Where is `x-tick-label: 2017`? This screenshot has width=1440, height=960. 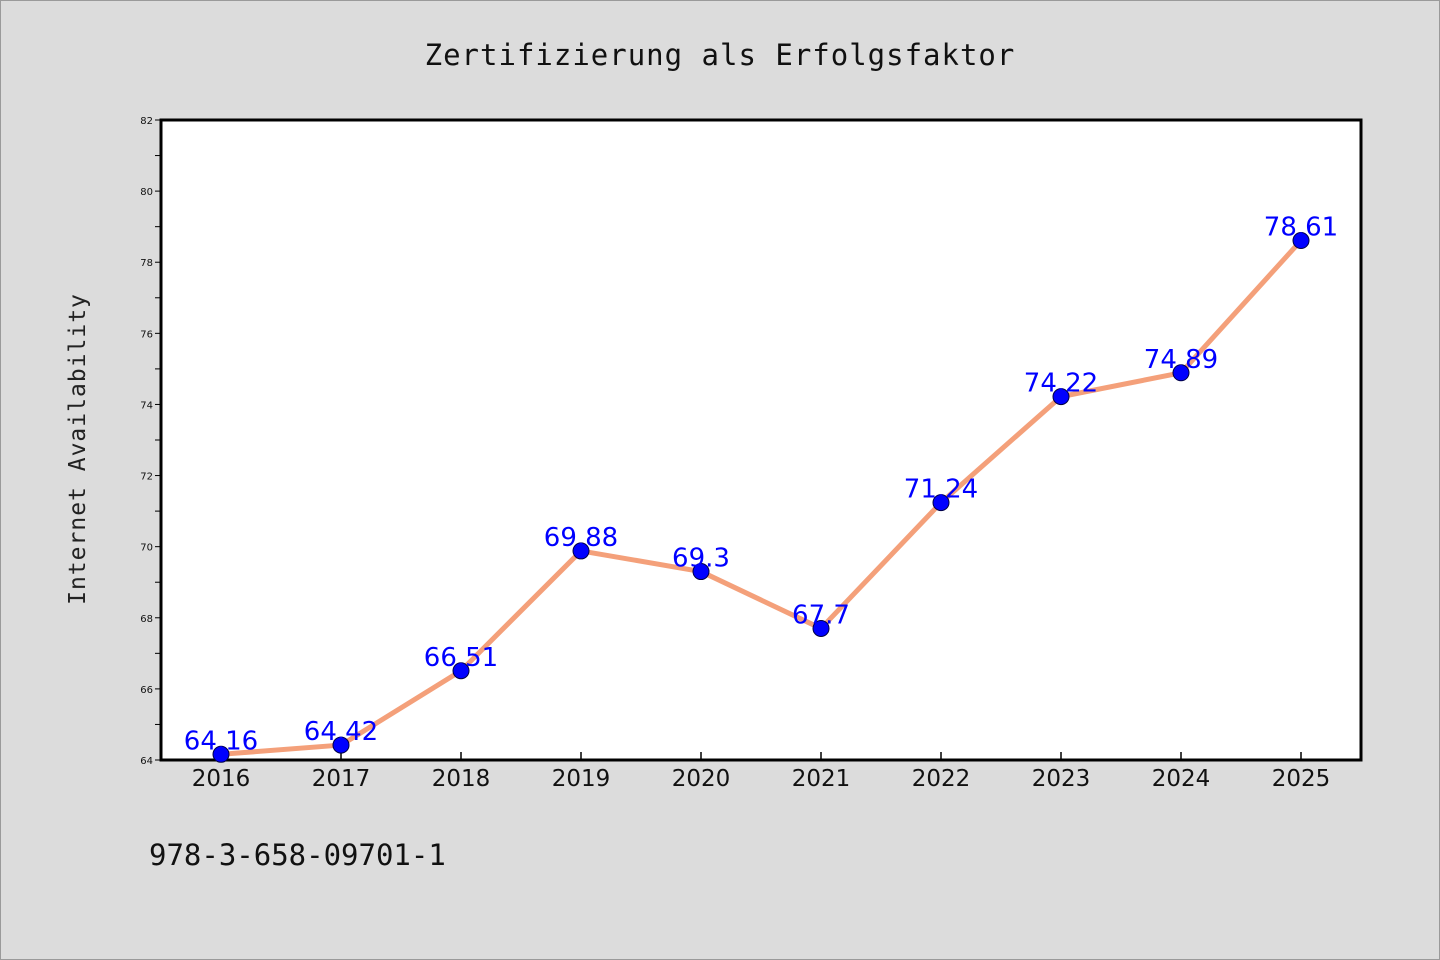 x-tick-label: 2017 is located at coordinates (341, 779).